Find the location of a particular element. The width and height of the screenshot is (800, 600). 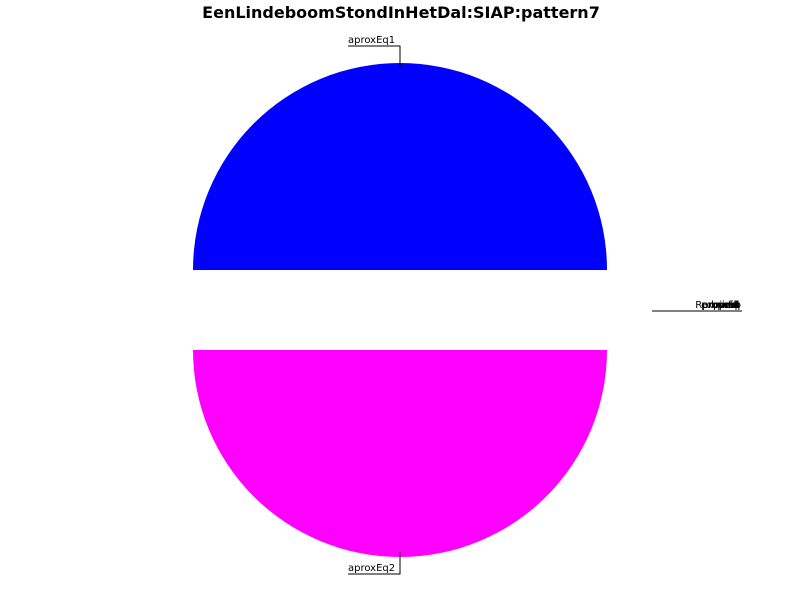

overlap-label-prfd: prfd is located at coordinates (727, 305).